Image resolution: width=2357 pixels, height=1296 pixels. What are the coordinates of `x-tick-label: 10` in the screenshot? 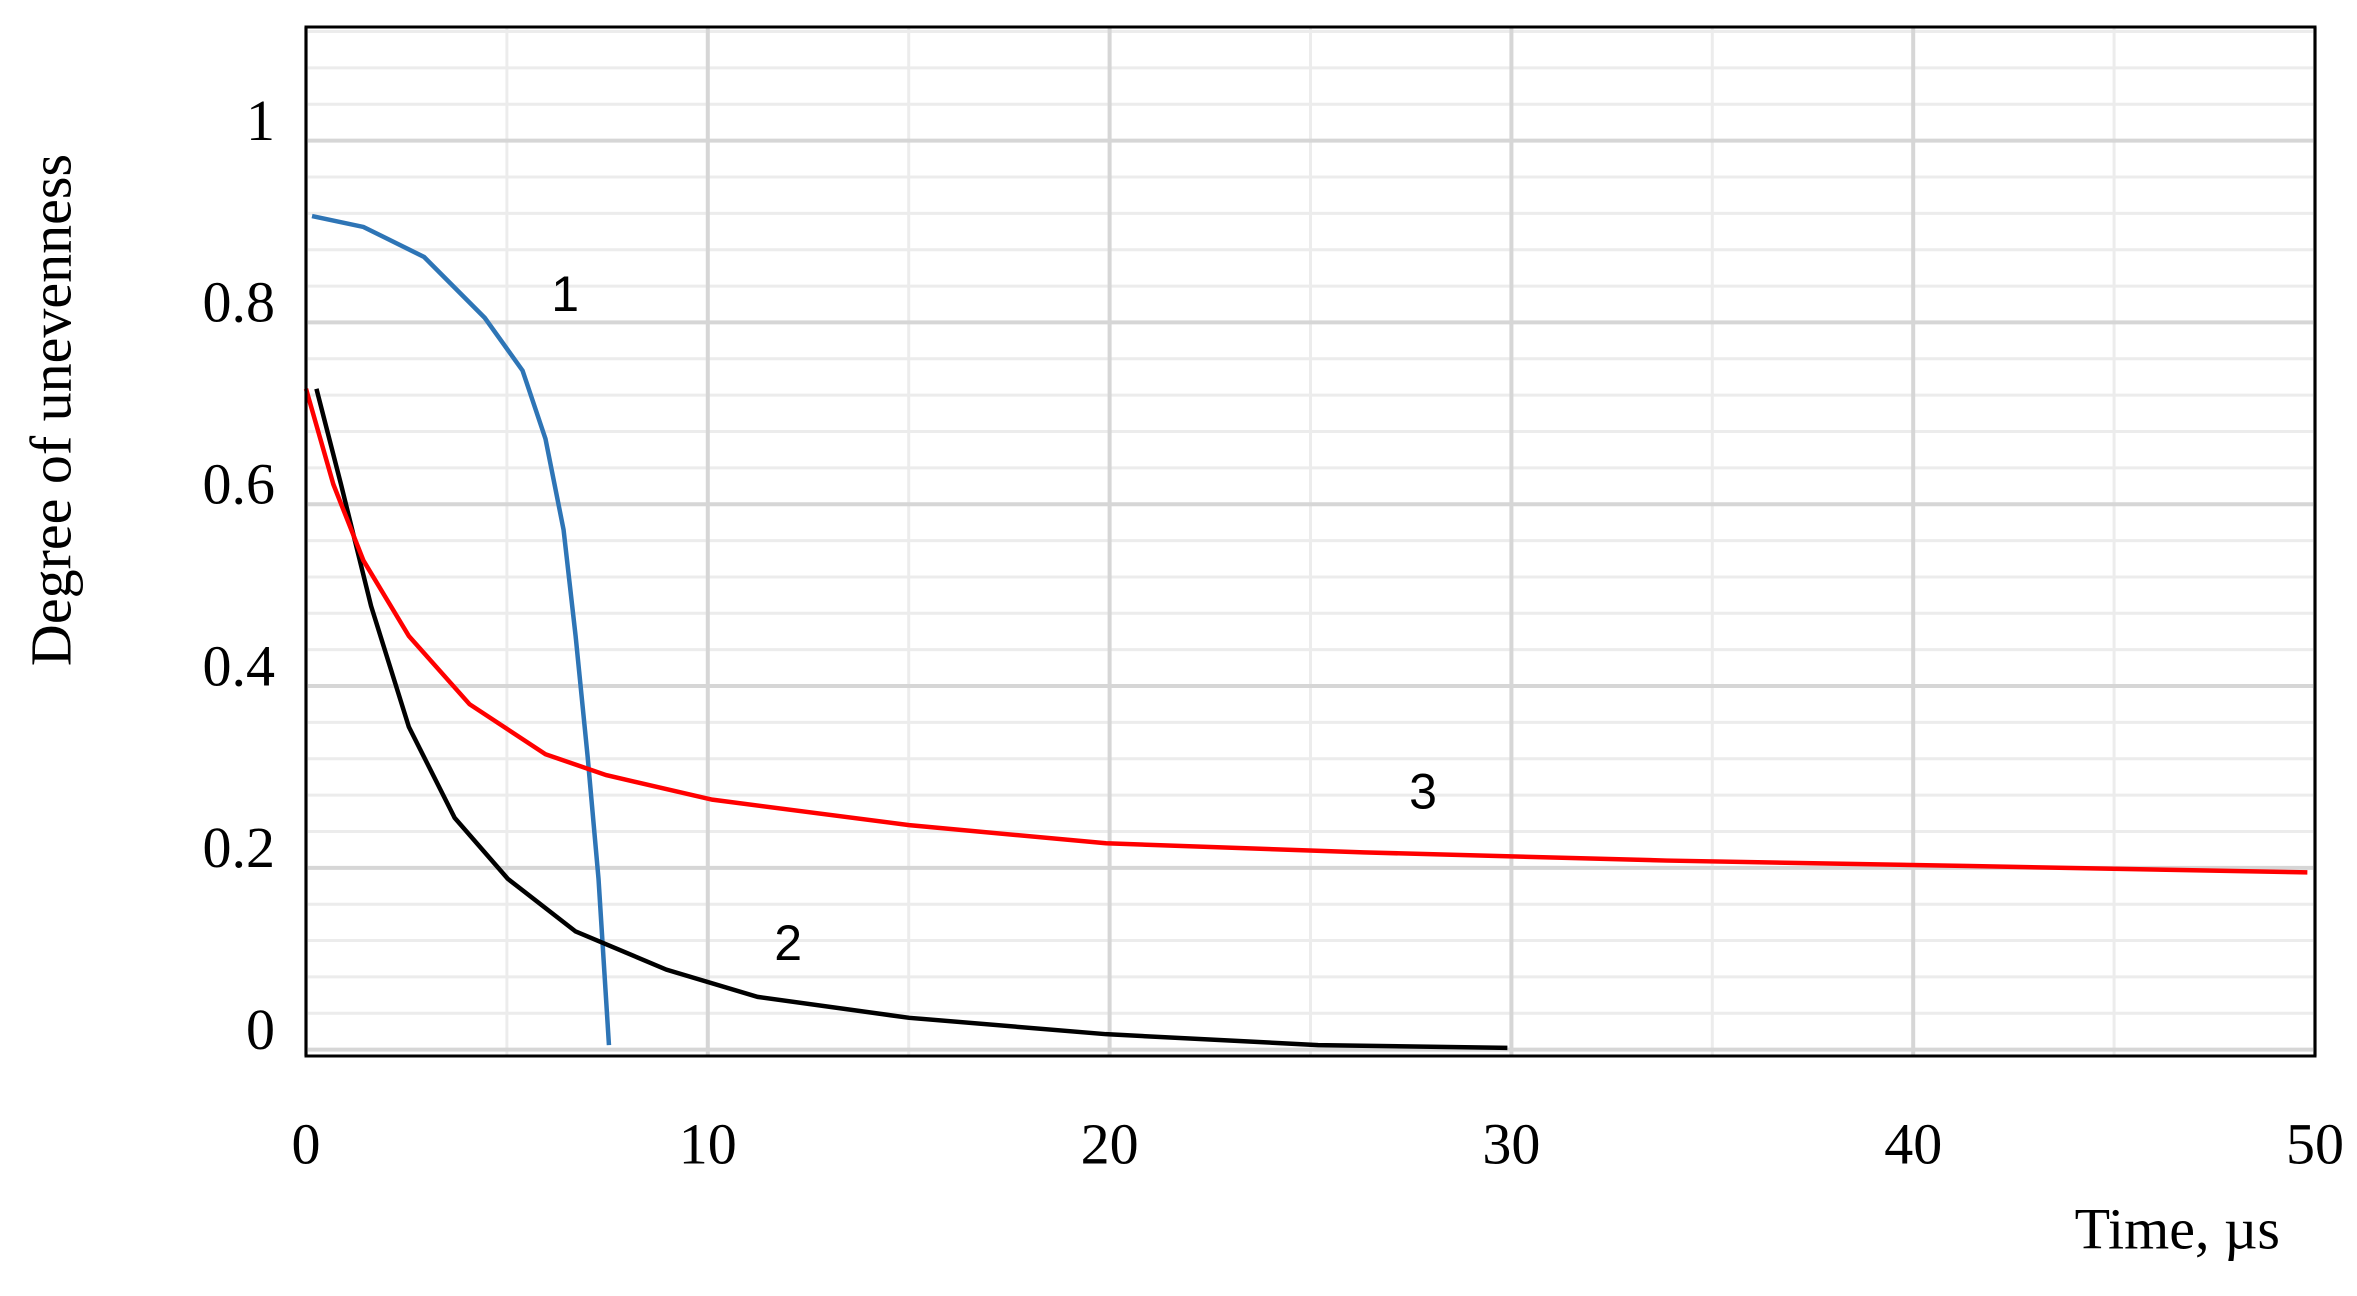 It's located at (708, 1143).